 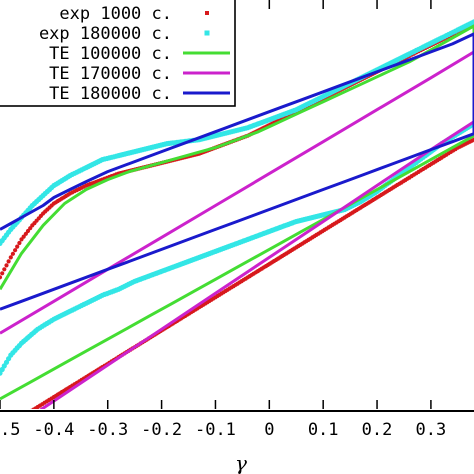 What do you see at coordinates (110, 74) in the screenshot?
I see `legend-label: TE 170000 c.` at bounding box center [110, 74].